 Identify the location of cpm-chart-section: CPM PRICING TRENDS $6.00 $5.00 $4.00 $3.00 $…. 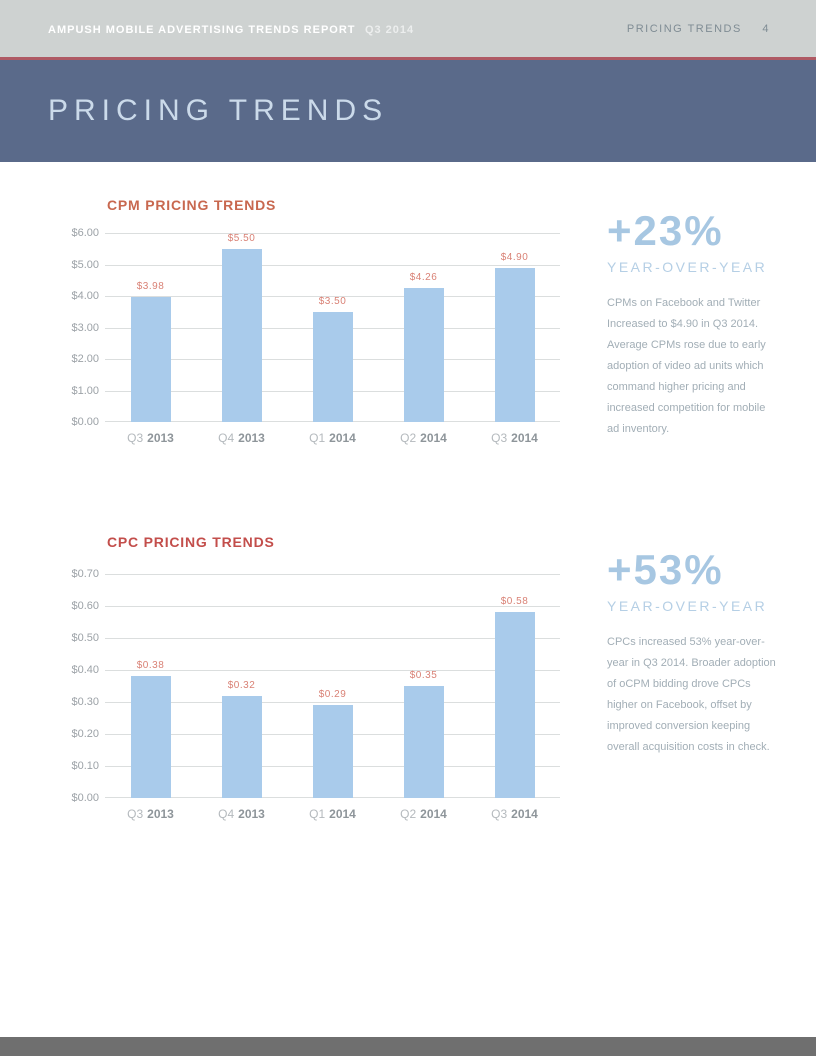
(315, 321).